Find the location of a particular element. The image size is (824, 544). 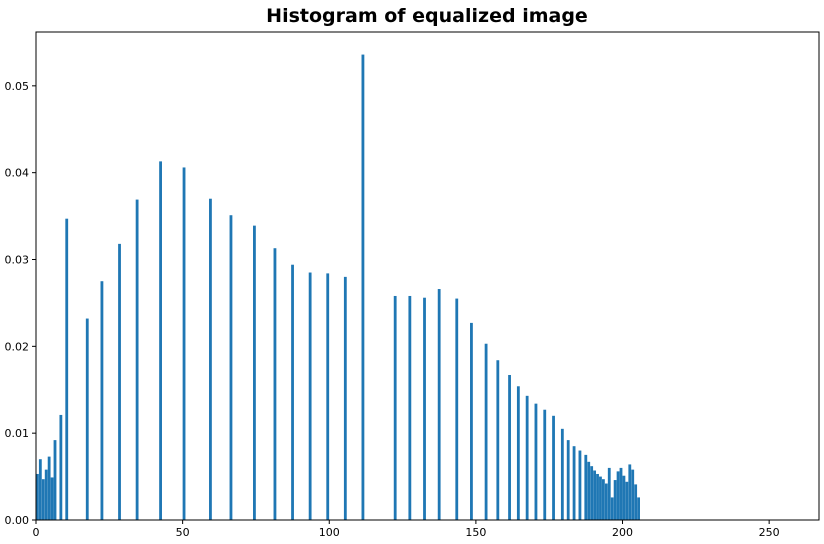

x-tick-label: 150 is located at coordinates (475, 532).